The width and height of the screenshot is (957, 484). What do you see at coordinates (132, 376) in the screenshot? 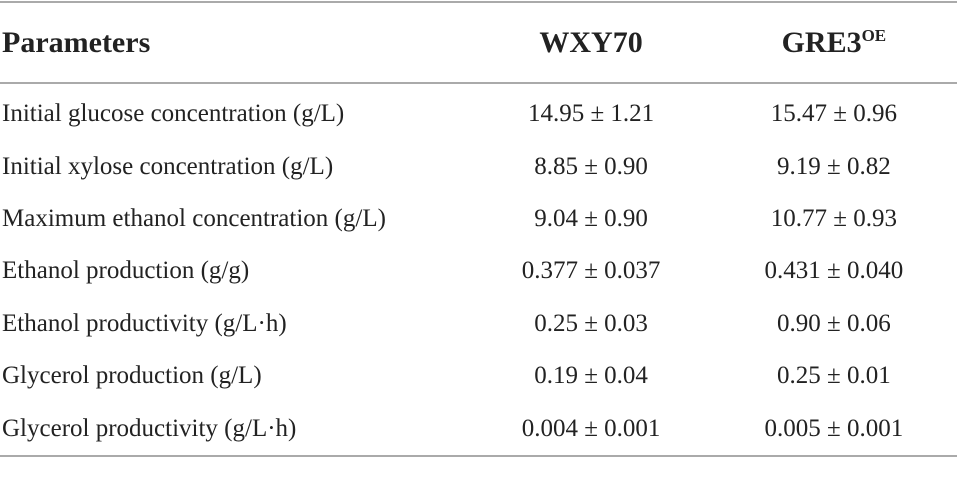
I see `parameter-cell: Glycerol production (g/L)` at bounding box center [132, 376].